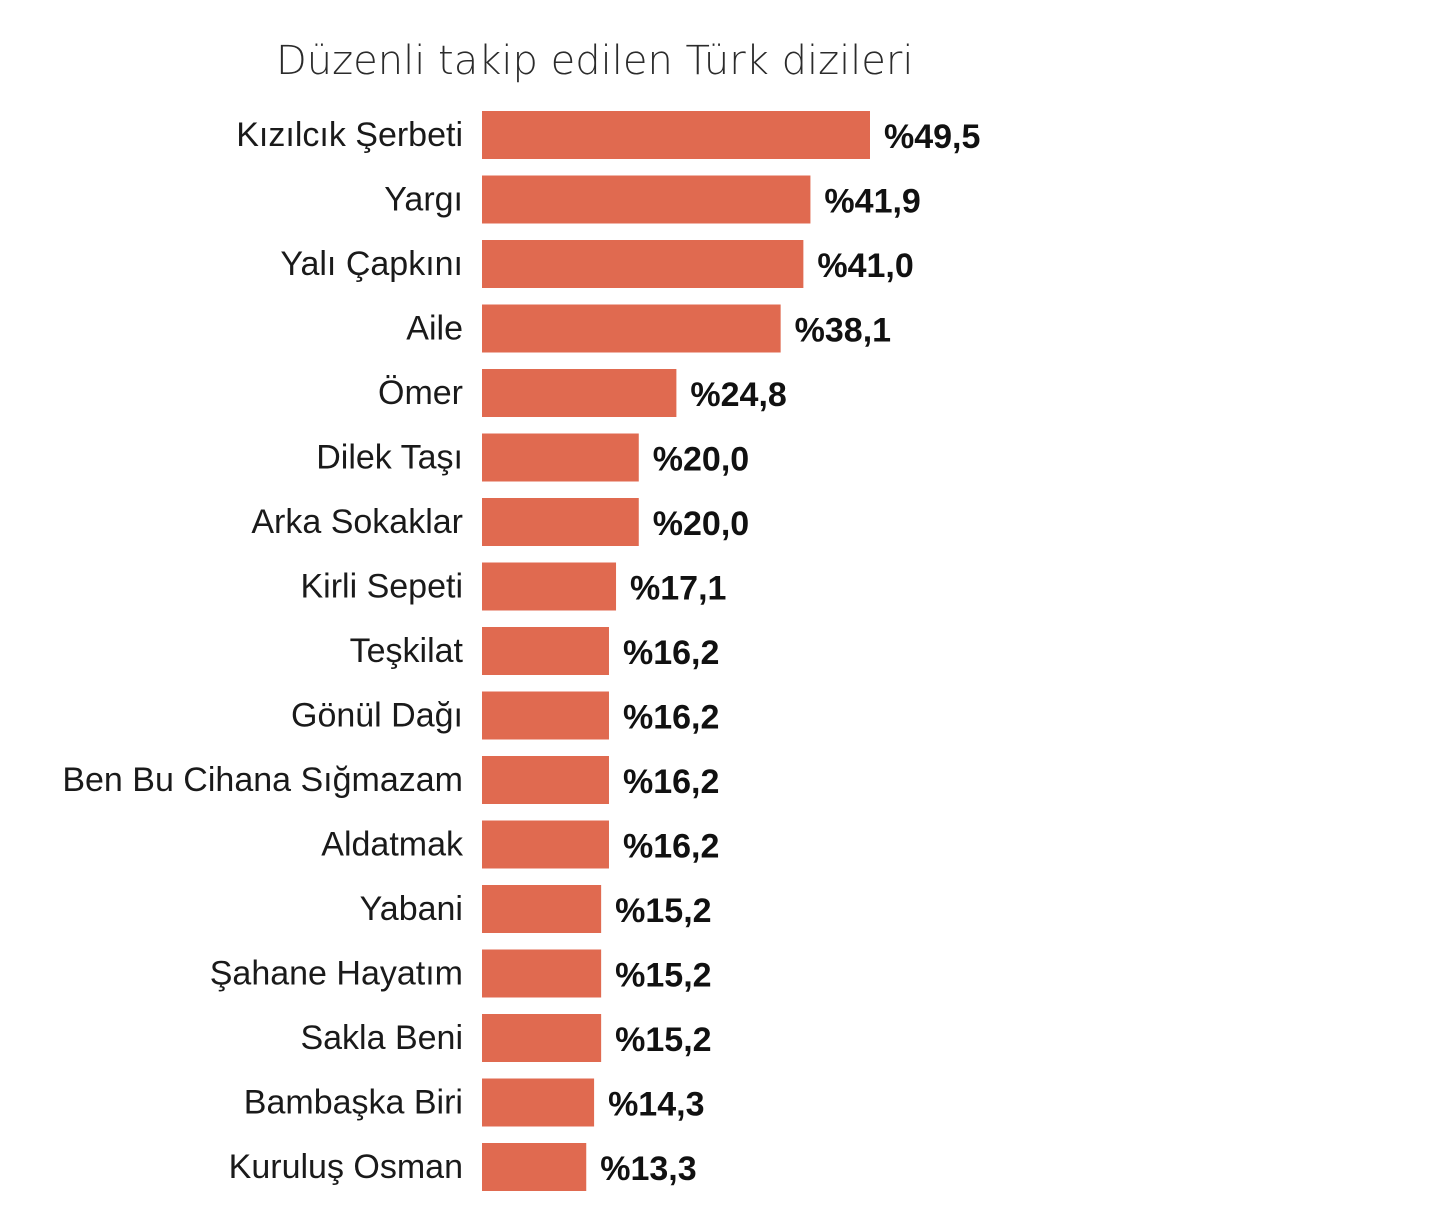 The width and height of the screenshot is (1454, 1214). I want to click on value-label: %38,1, so click(843, 331).